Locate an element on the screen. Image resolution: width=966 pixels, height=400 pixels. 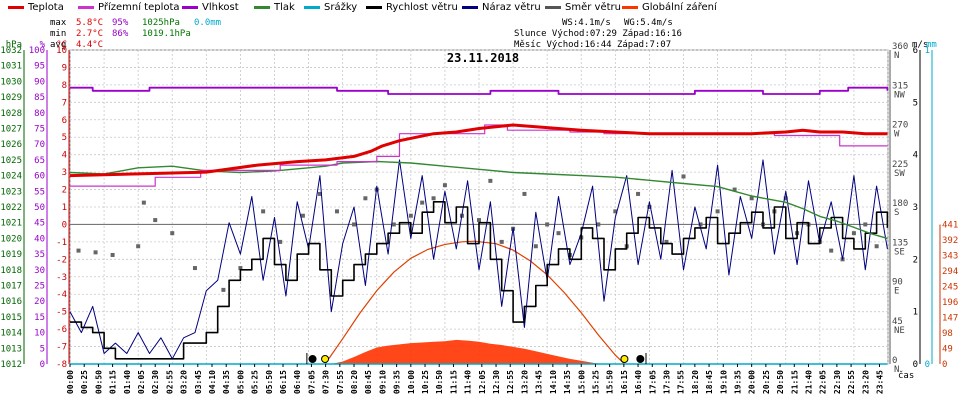
x-tick-label: 17:05 is located at coordinates (652, 382).